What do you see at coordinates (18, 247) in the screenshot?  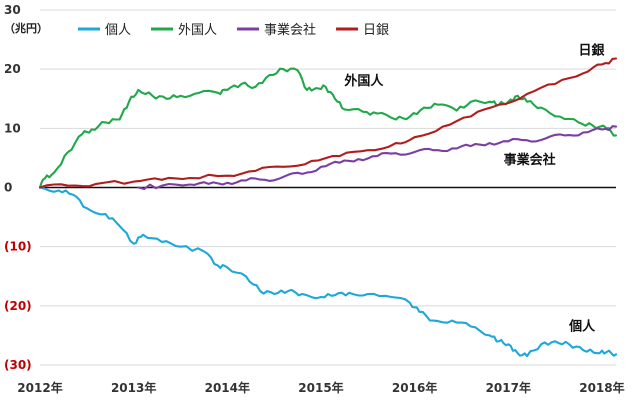 I see `y-tick-label: (10)` at bounding box center [18, 247].